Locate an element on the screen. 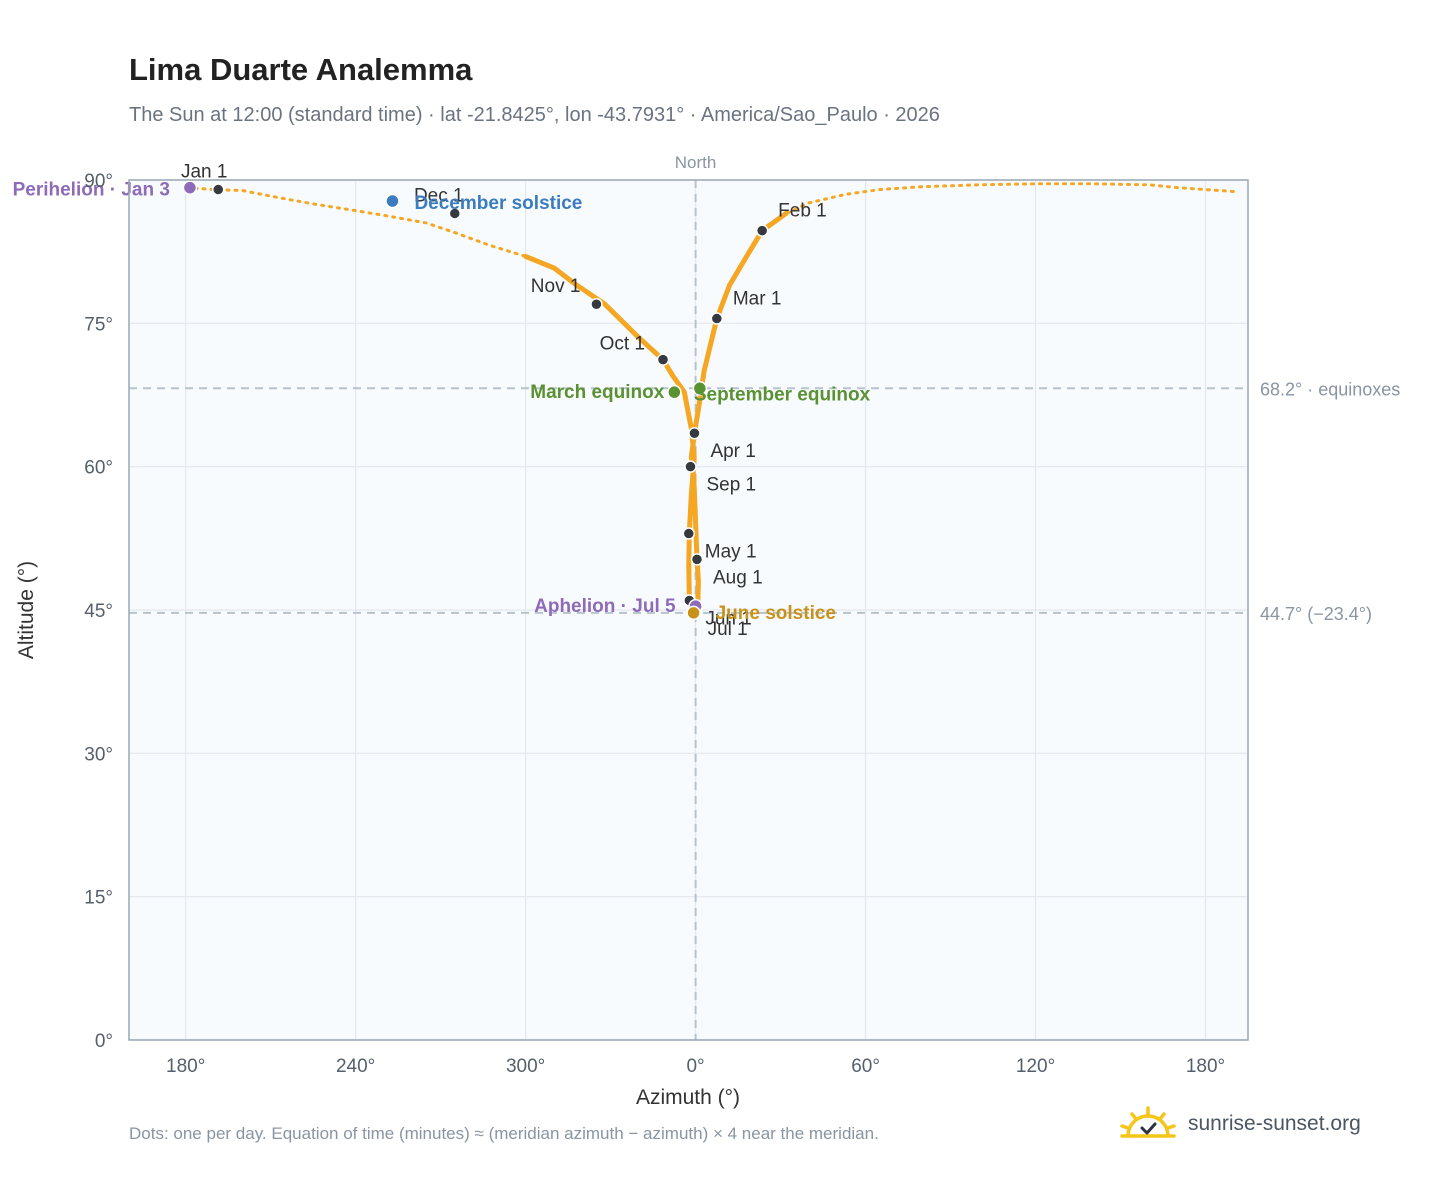 This screenshot has height=1188, width=1448. x-tick-label: 0° is located at coordinates (695, 1066).